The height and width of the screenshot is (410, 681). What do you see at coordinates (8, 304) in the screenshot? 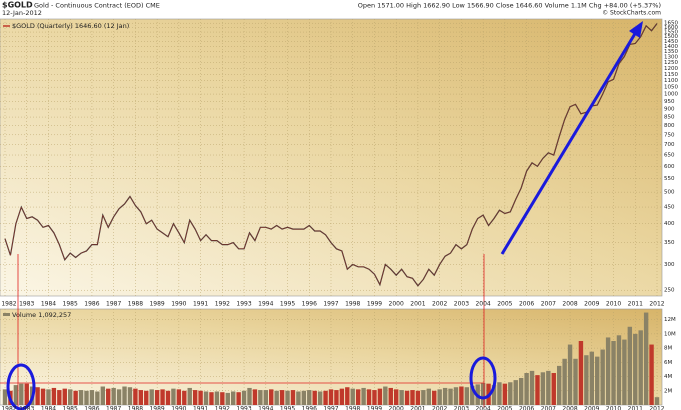
I see `x-tick-label: 1982` at bounding box center [8, 304].